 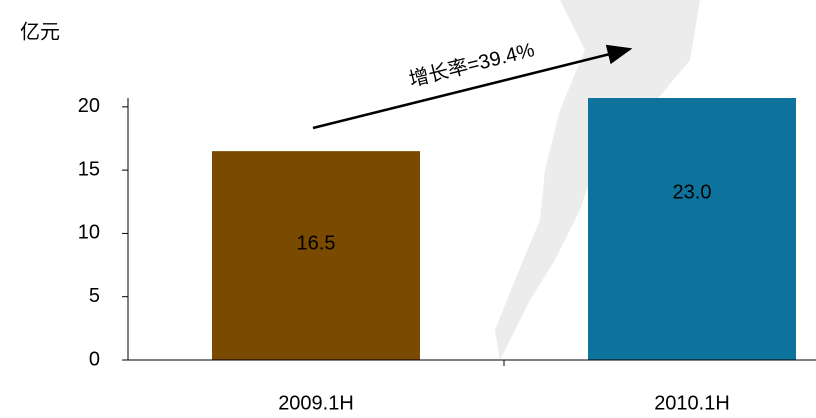 I want to click on y-tick-label: 0, so click(x=94, y=359).